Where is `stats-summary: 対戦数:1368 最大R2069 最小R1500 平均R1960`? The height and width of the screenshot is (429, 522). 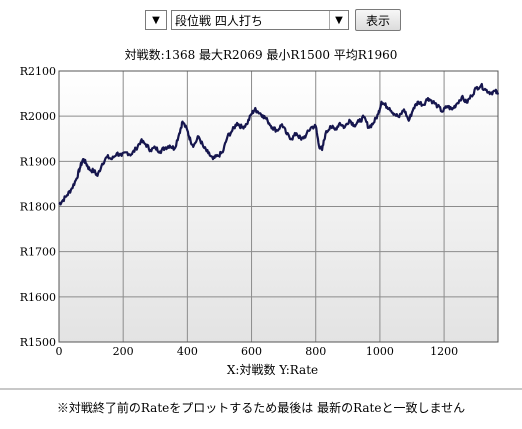 stats-summary: 対戦数:1368 最大R2069 最小R1500 平均R1960 is located at coordinates (261, 55).